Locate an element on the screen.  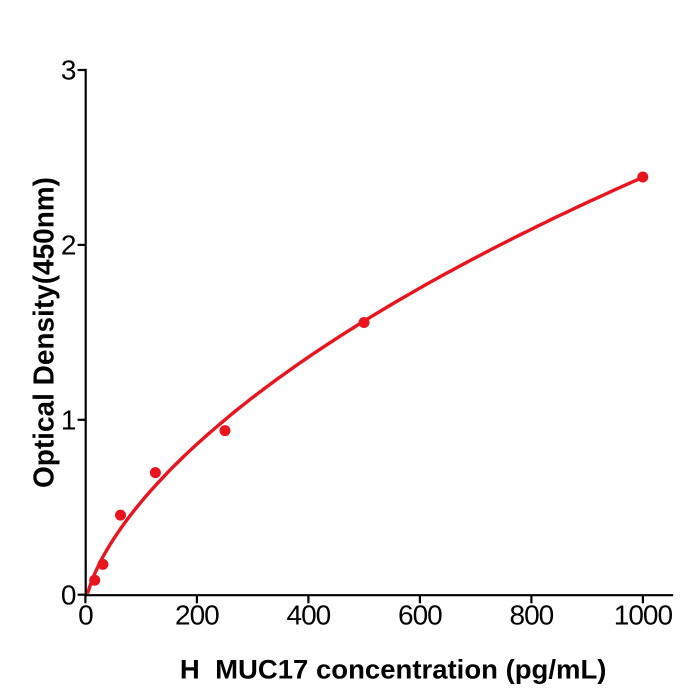
svg-text: 1 is located at coordinates (69, 419).